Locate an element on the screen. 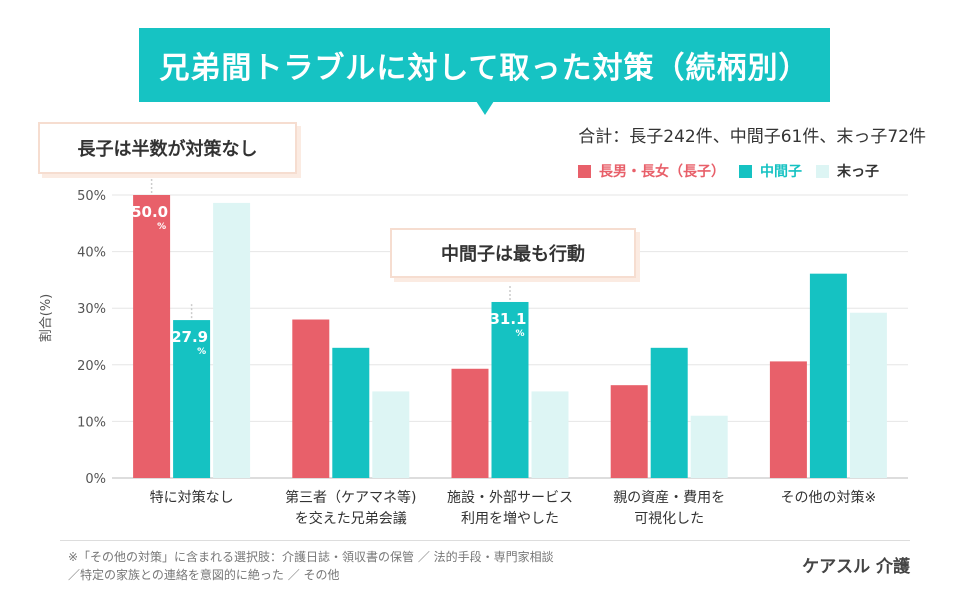 Image resolution: width=970 pixels, height=600 pixels. legend-item-middle: 中間子 is located at coordinates (770, 171).